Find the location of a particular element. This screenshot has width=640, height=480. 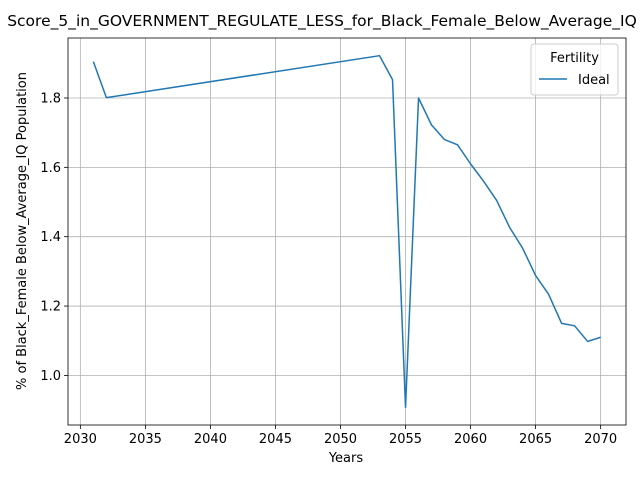

y-tick-label: 1.0 is located at coordinates (50, 376).